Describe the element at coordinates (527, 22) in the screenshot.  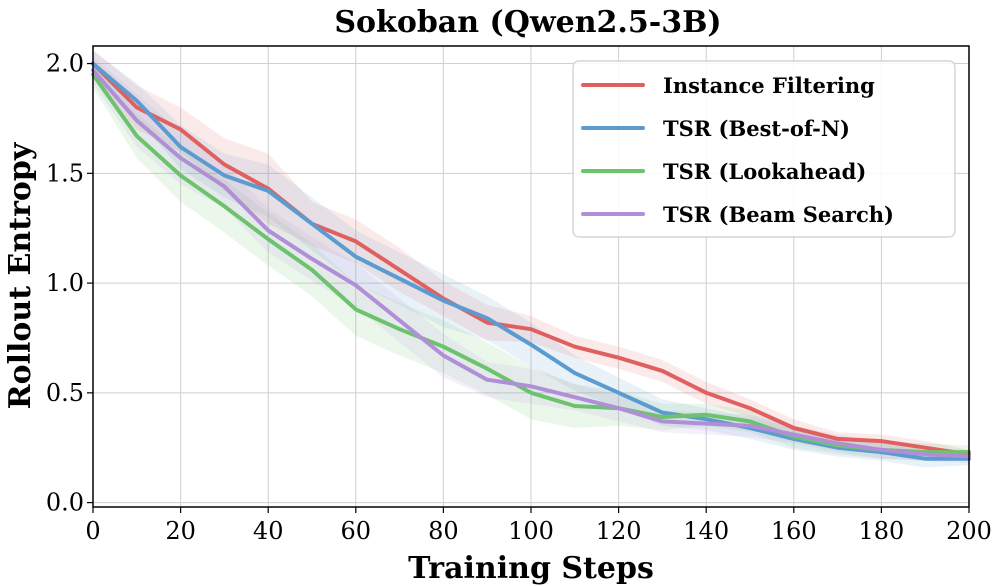
I see `chart-title: Sokoban (Qwen2.5-3B)` at that location.